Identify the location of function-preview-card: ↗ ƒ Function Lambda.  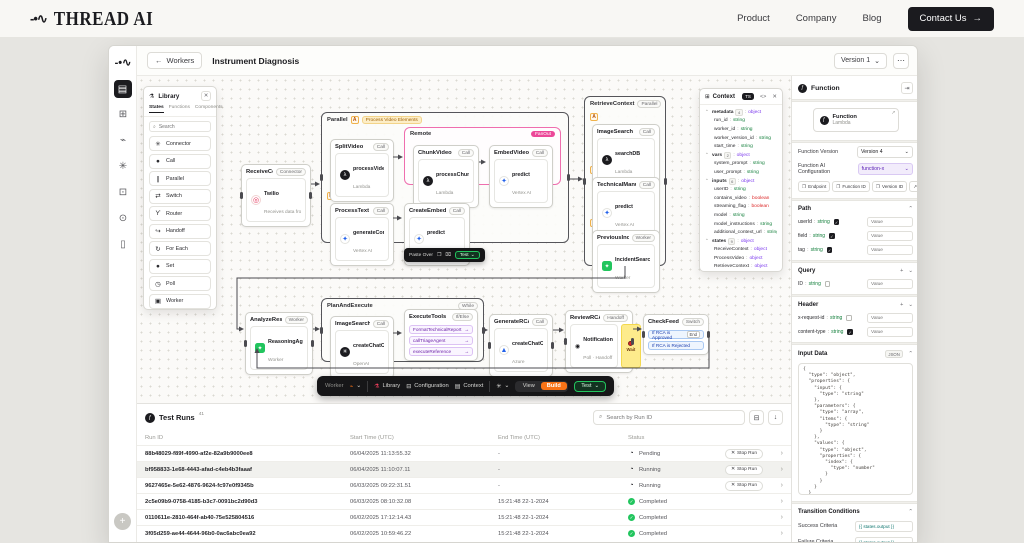
(855, 120).